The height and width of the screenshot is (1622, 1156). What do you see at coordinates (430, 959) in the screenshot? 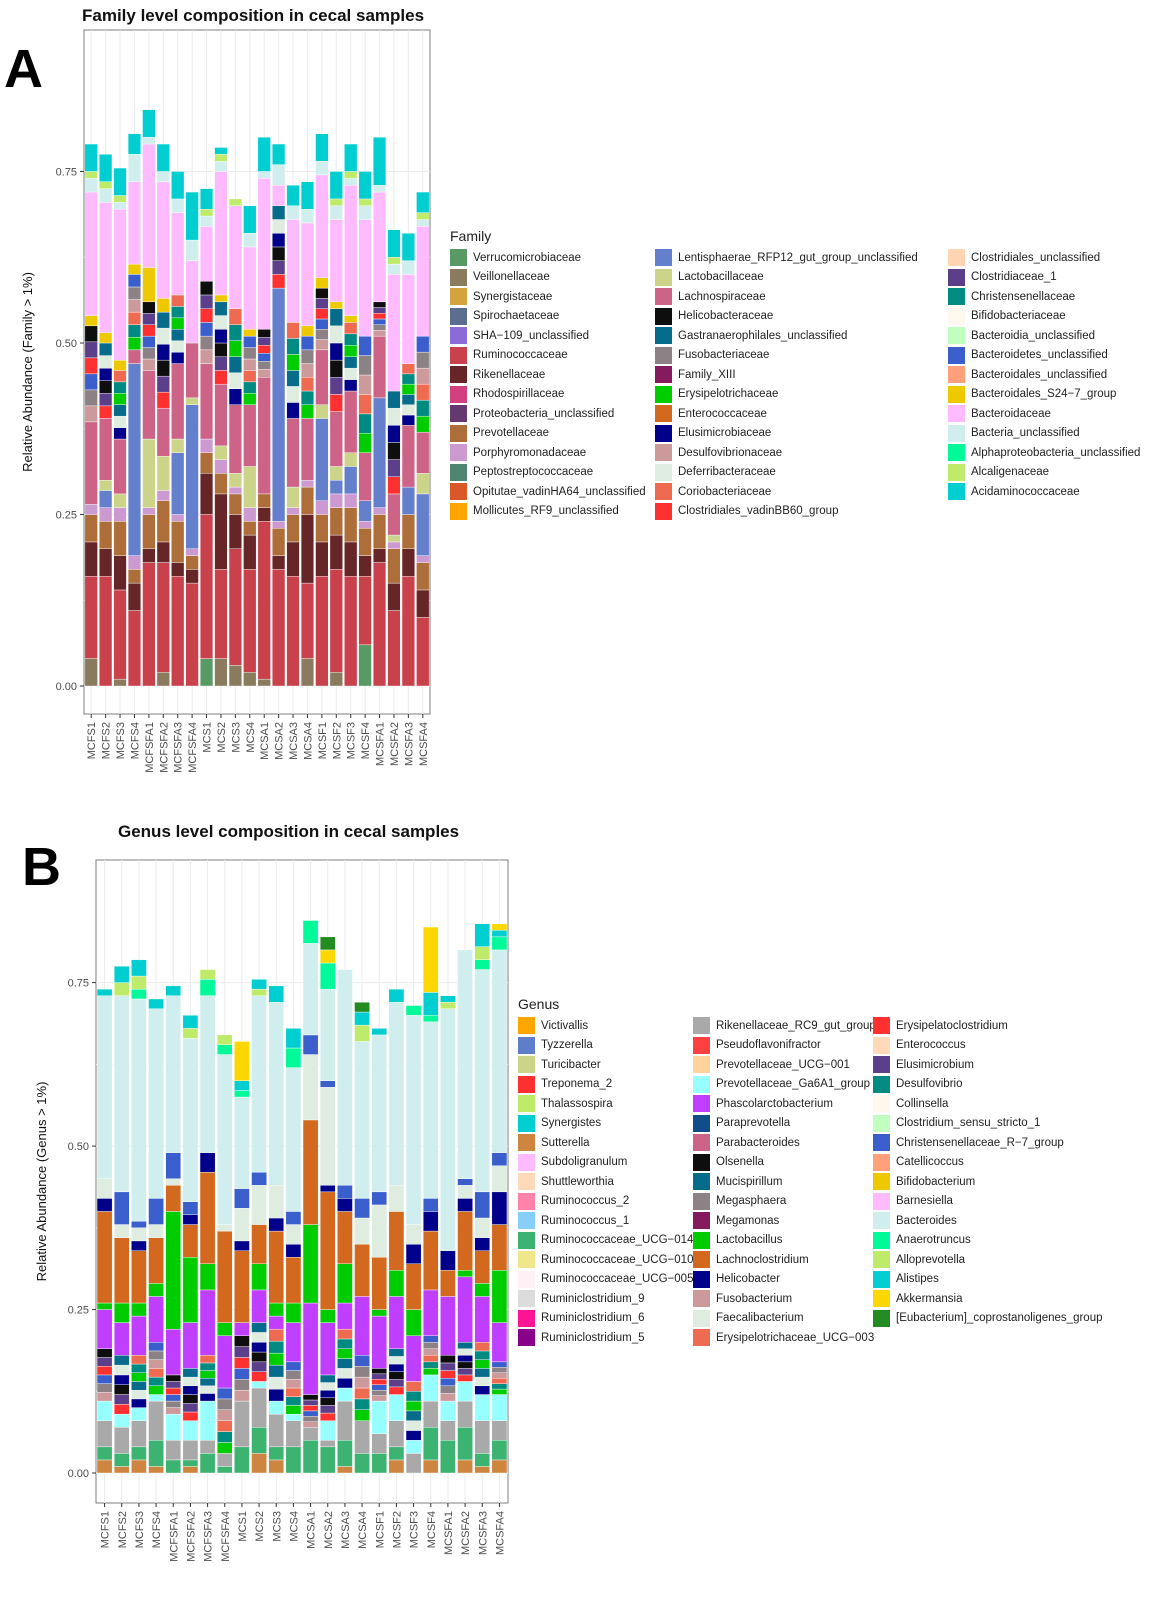
I see `bar-segment-akkermansia` at bounding box center [430, 959].